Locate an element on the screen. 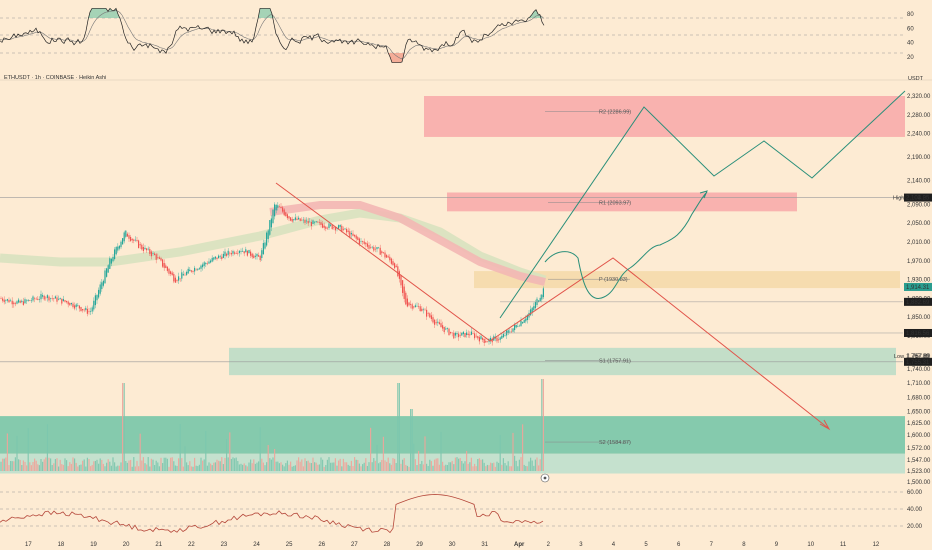 The height and width of the screenshot is (550, 932). time-axis-label: 29 is located at coordinates (419, 545).